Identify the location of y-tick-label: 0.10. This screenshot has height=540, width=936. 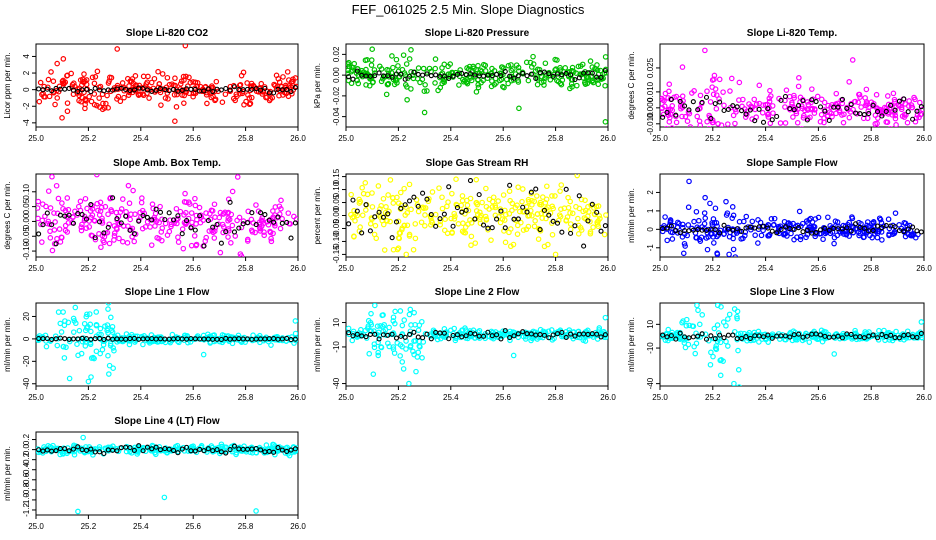
(336, 189).